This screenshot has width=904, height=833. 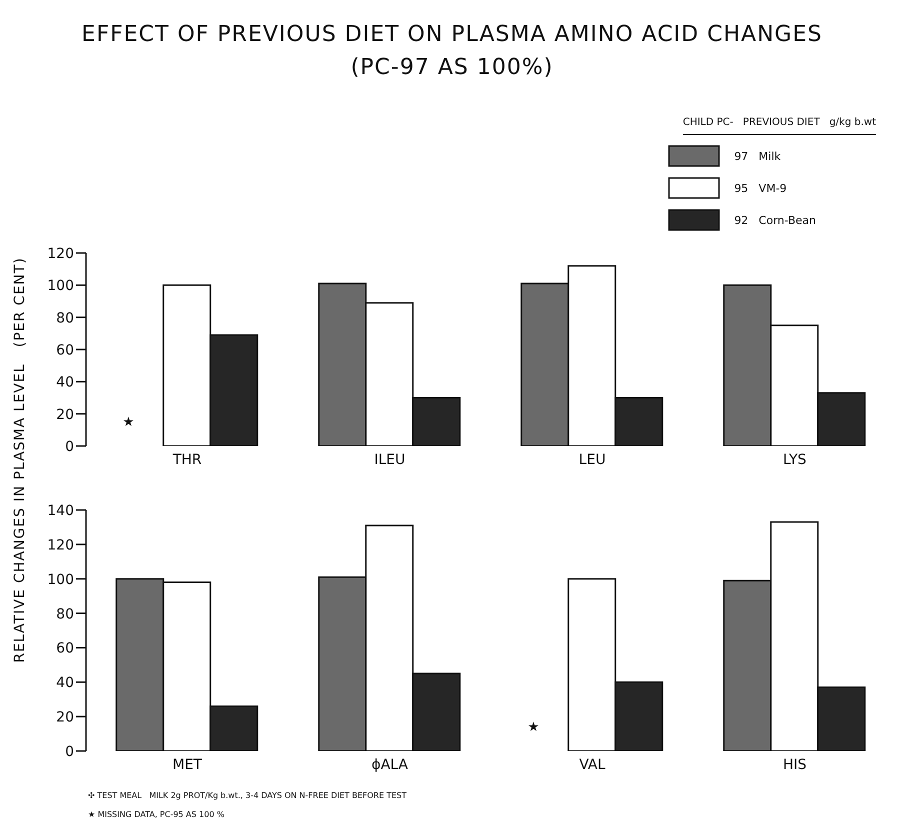 I want to click on y-axis-title: RELATIVE CHANGES IN PLASMA LEVEL (PER CENT), so click(x=20, y=460).